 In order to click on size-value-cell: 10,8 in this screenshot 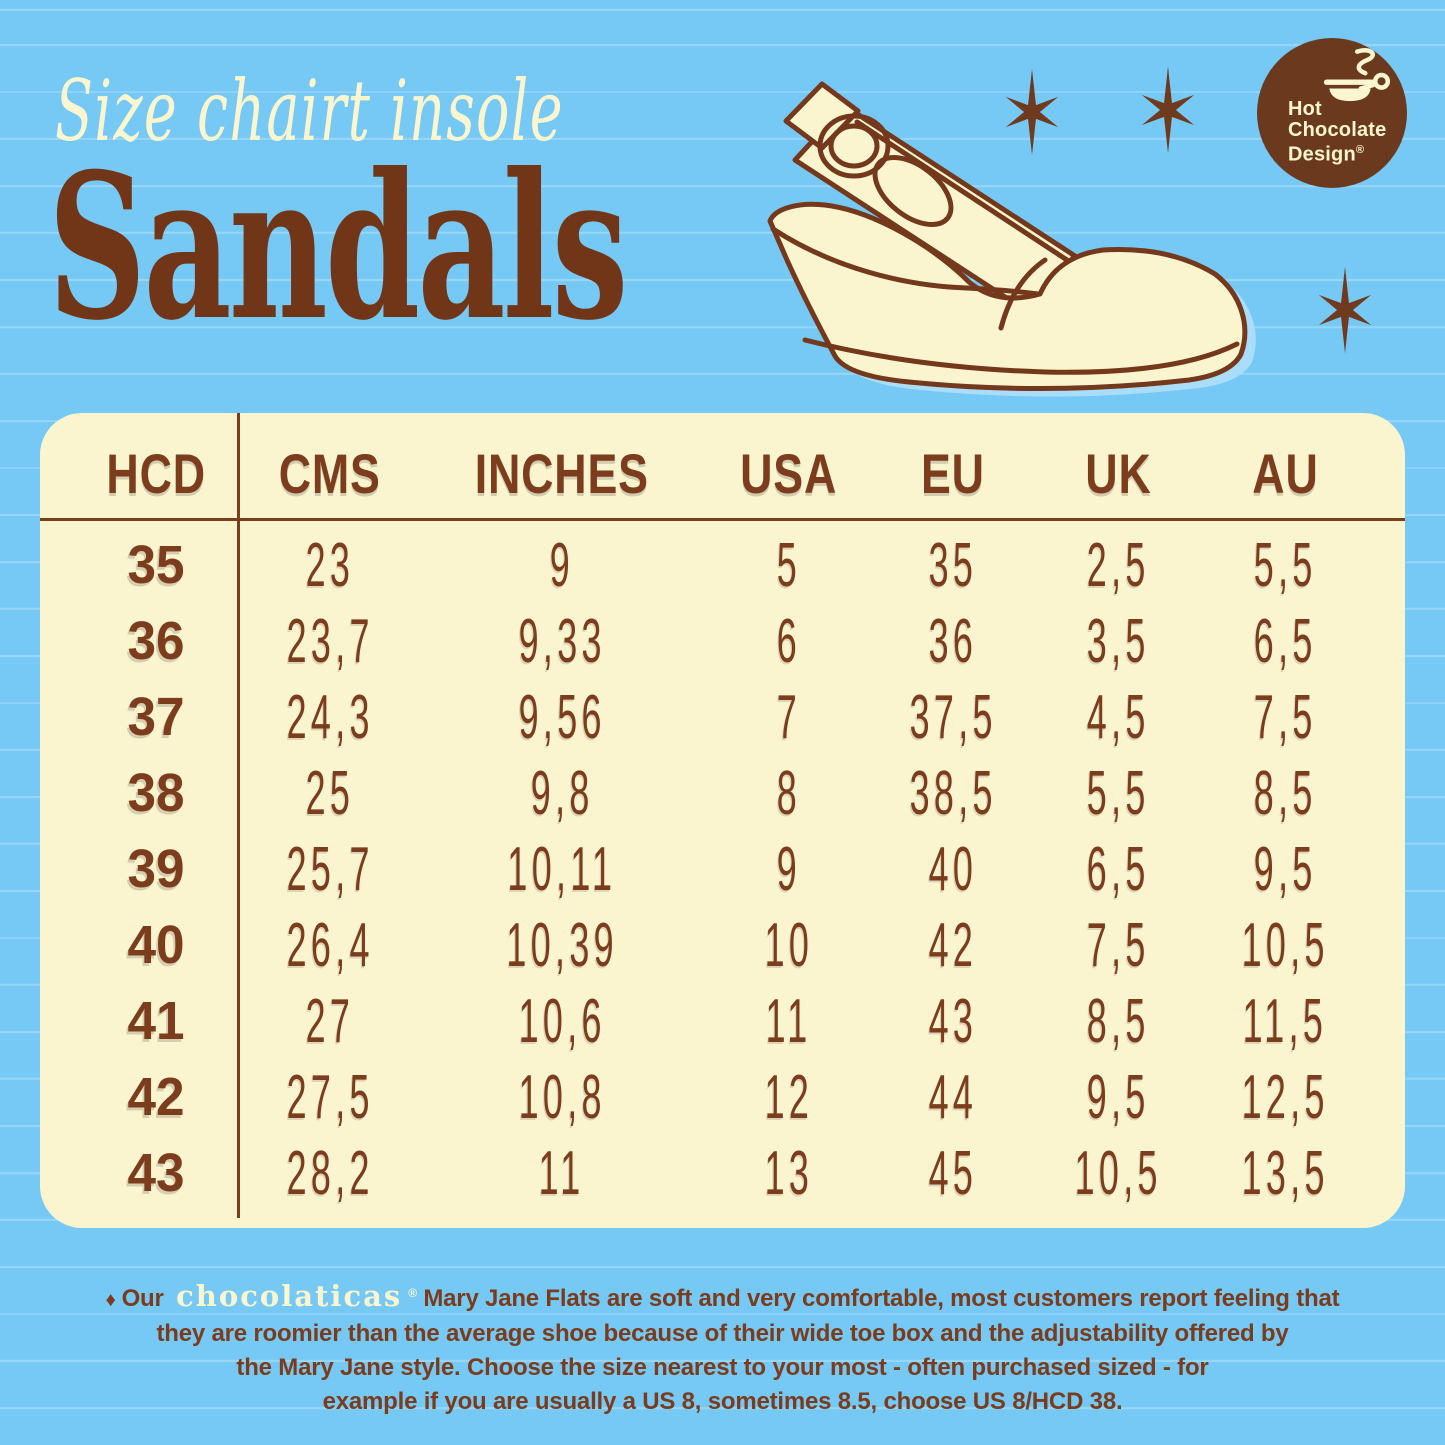, I will do `click(562, 1097)`.